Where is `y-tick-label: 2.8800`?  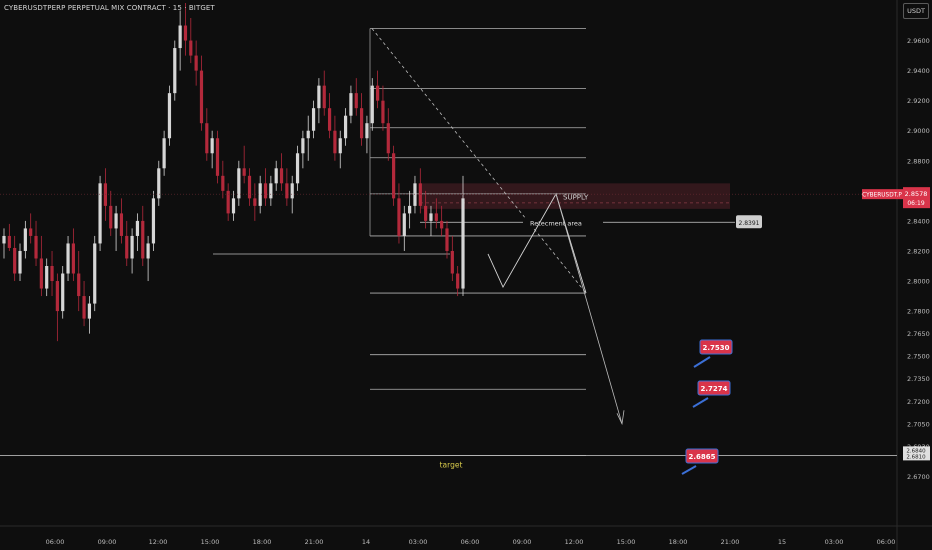
y-tick-label: 2.8800 is located at coordinates (918, 161).